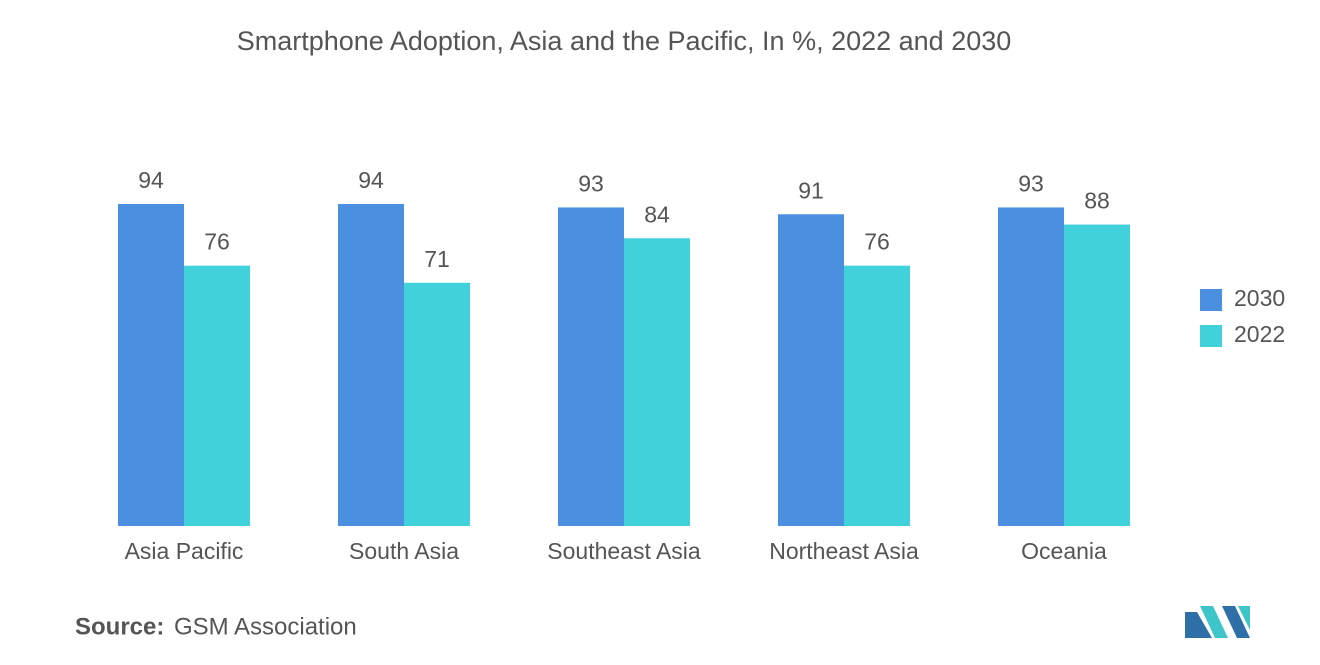 This screenshot has width=1320, height=665. What do you see at coordinates (1217, 622) in the screenshot?
I see `logo` at bounding box center [1217, 622].